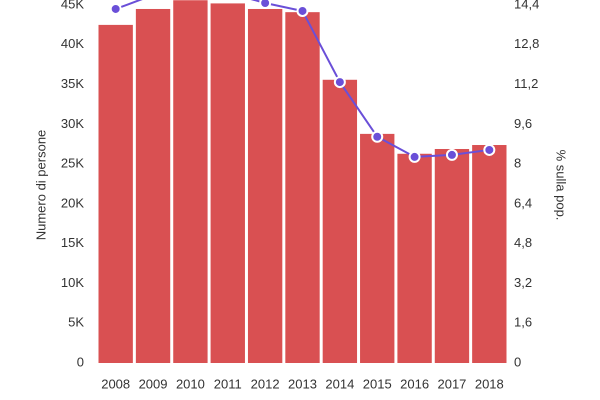  Describe the element at coordinates (72, 282) in the screenshot. I see `y-tick-label: 10K` at that location.